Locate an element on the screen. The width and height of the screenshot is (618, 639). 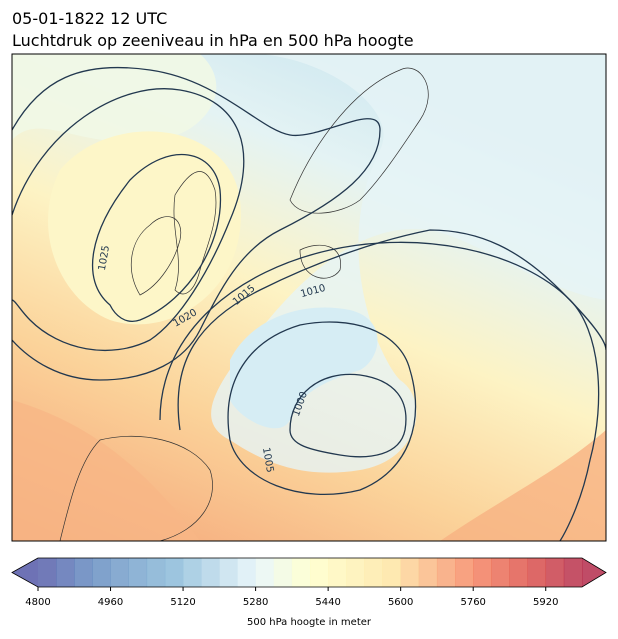
colorbar-extend-low is located at coordinates (25, 572).